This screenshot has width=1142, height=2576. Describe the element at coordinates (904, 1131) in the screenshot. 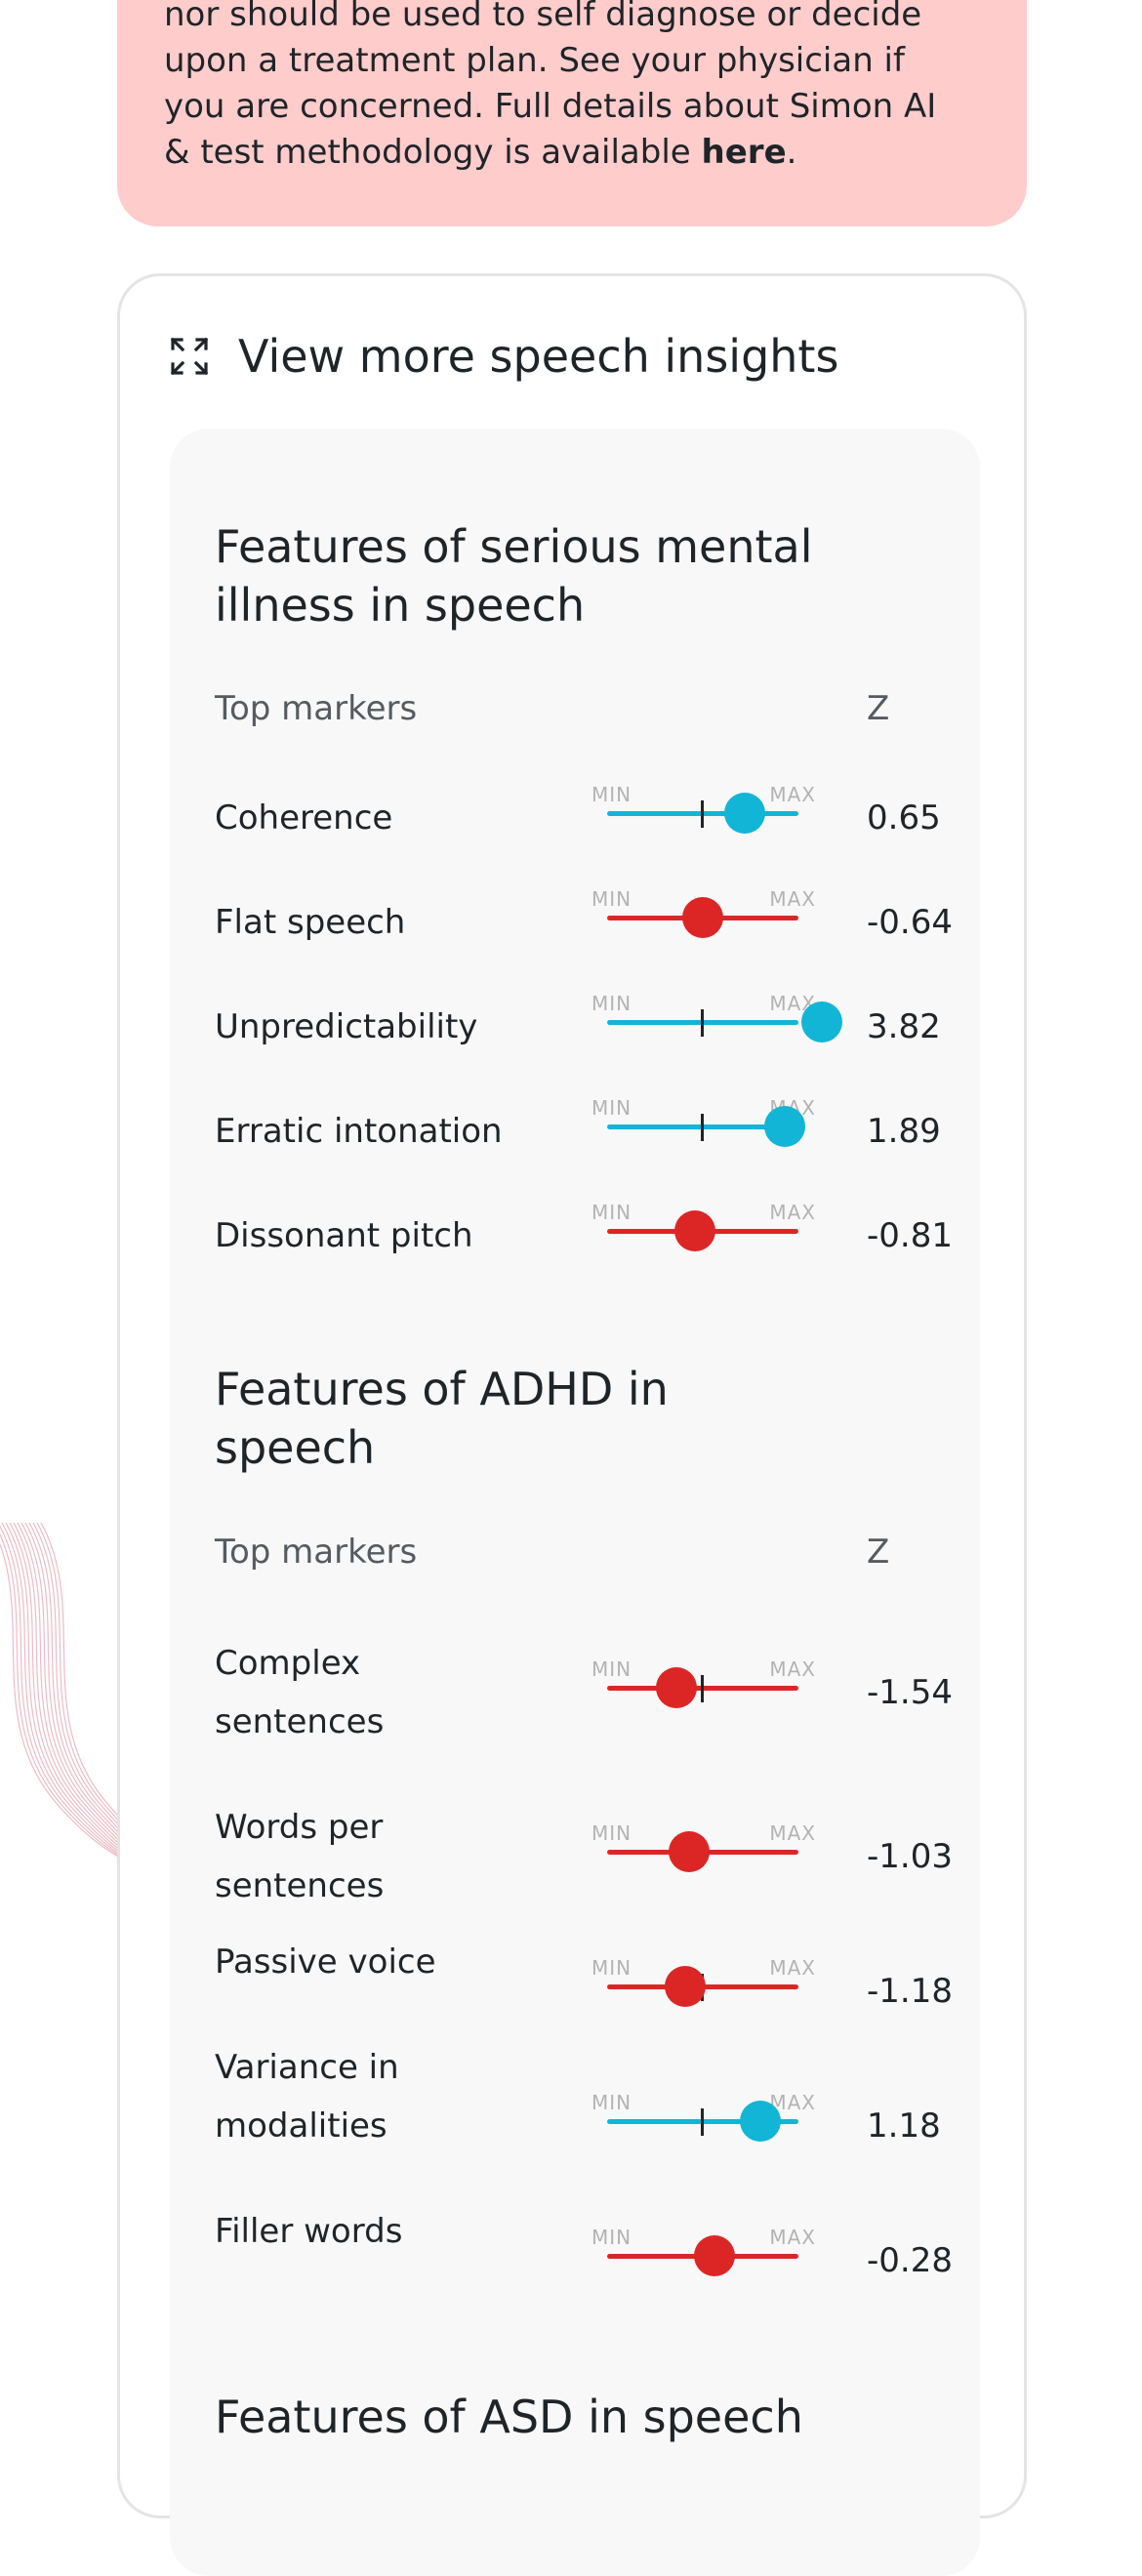

I see `marker-z-score: 1.89` at that location.